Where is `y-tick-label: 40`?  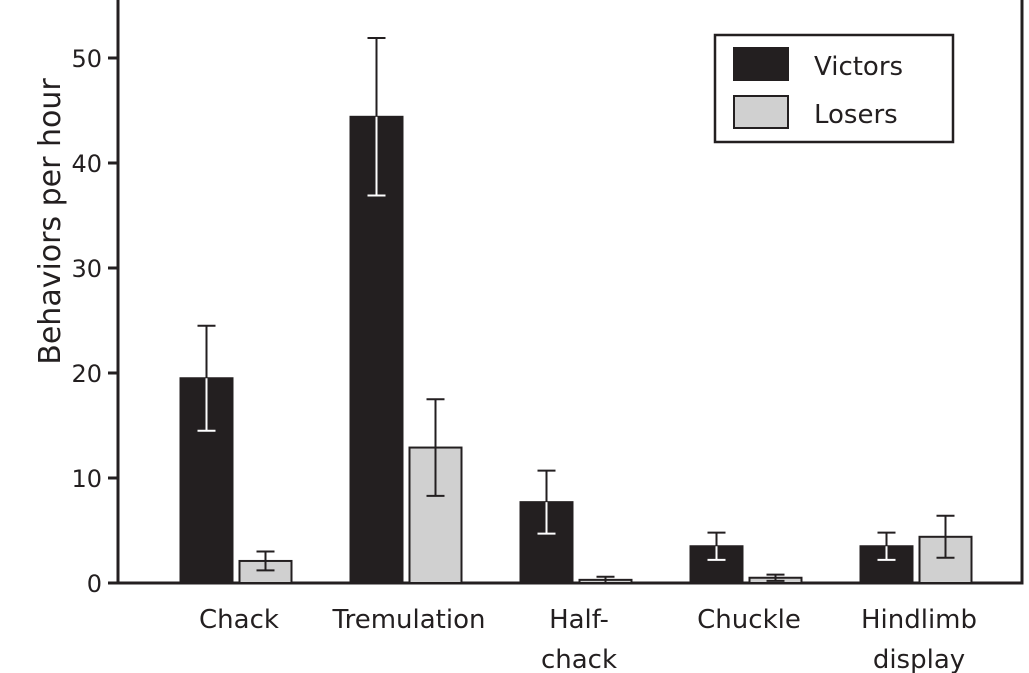 y-tick-label: 40 is located at coordinates (86, 164).